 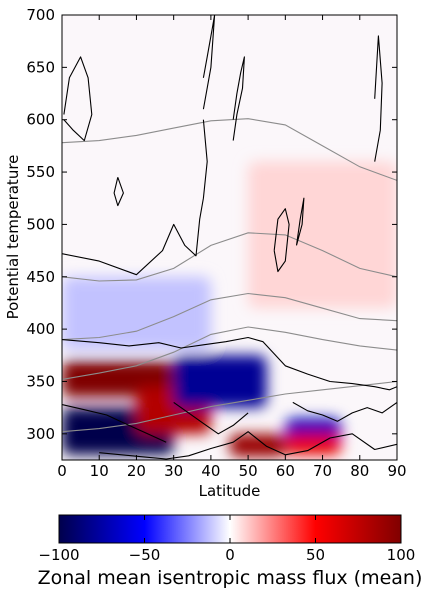 What do you see at coordinates (359, 471) in the screenshot?
I see `x-tick-label: 80` at bounding box center [359, 471].